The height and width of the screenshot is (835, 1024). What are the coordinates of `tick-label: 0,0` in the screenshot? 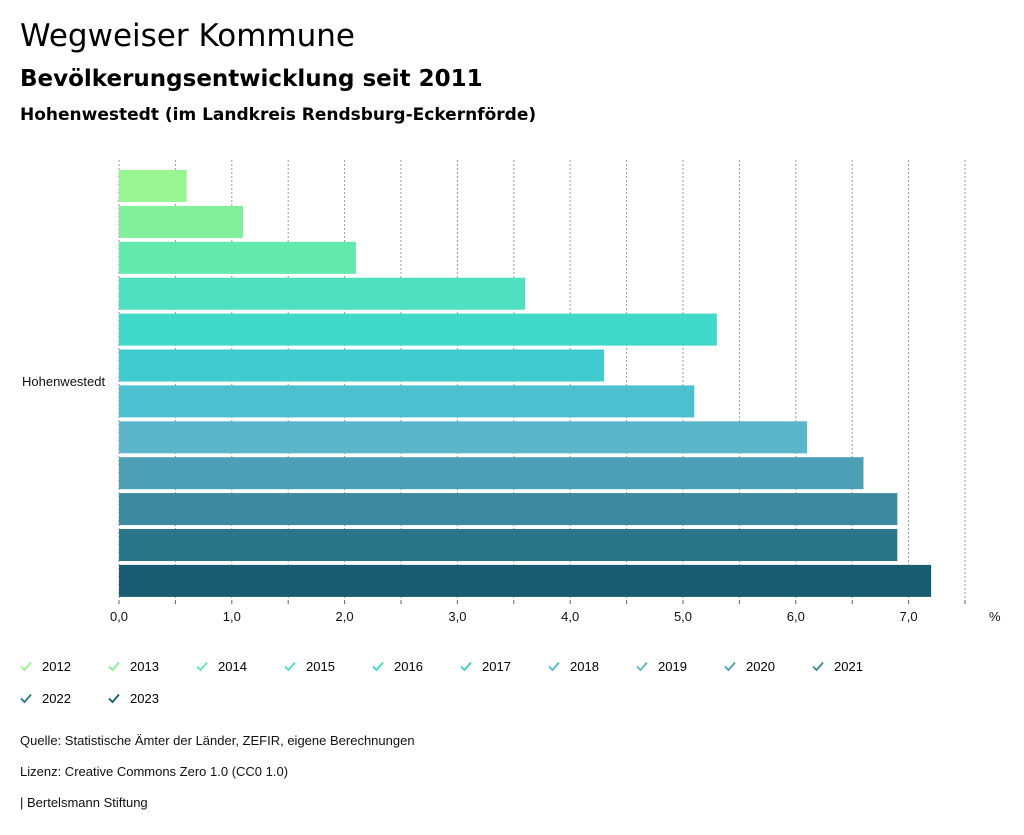 It's located at (119, 616).